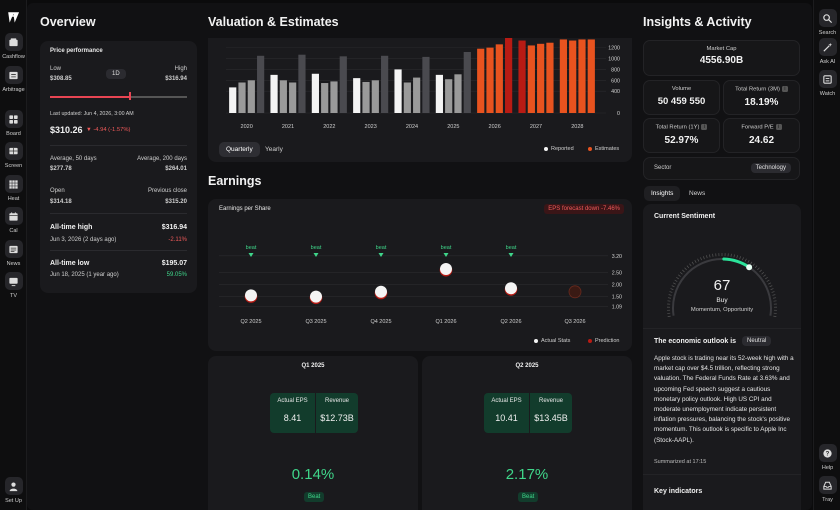 Image resolution: width=840 pixels, height=510 pixels. Describe the element at coordinates (130, 96) in the screenshot. I see `price-range-marker` at that location.